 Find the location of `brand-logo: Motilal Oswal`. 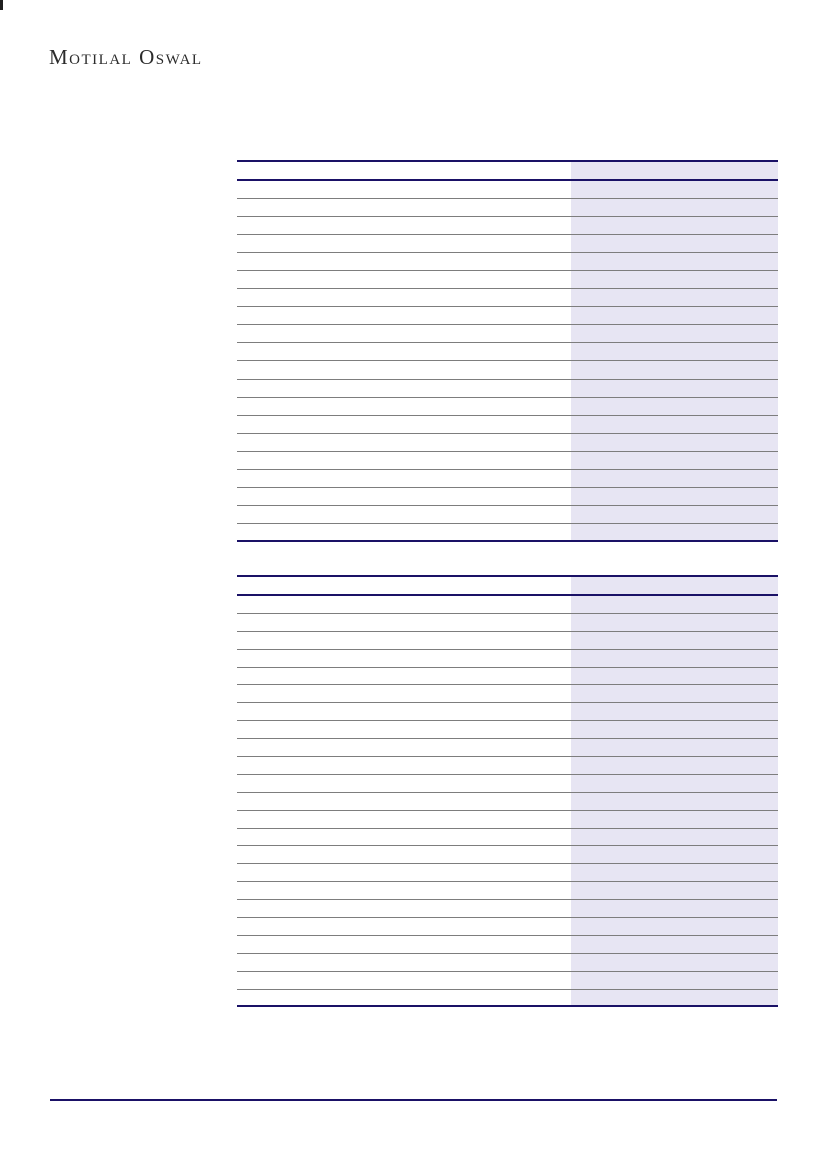

brand-logo: Motilal Oswal is located at coordinates (126, 57).